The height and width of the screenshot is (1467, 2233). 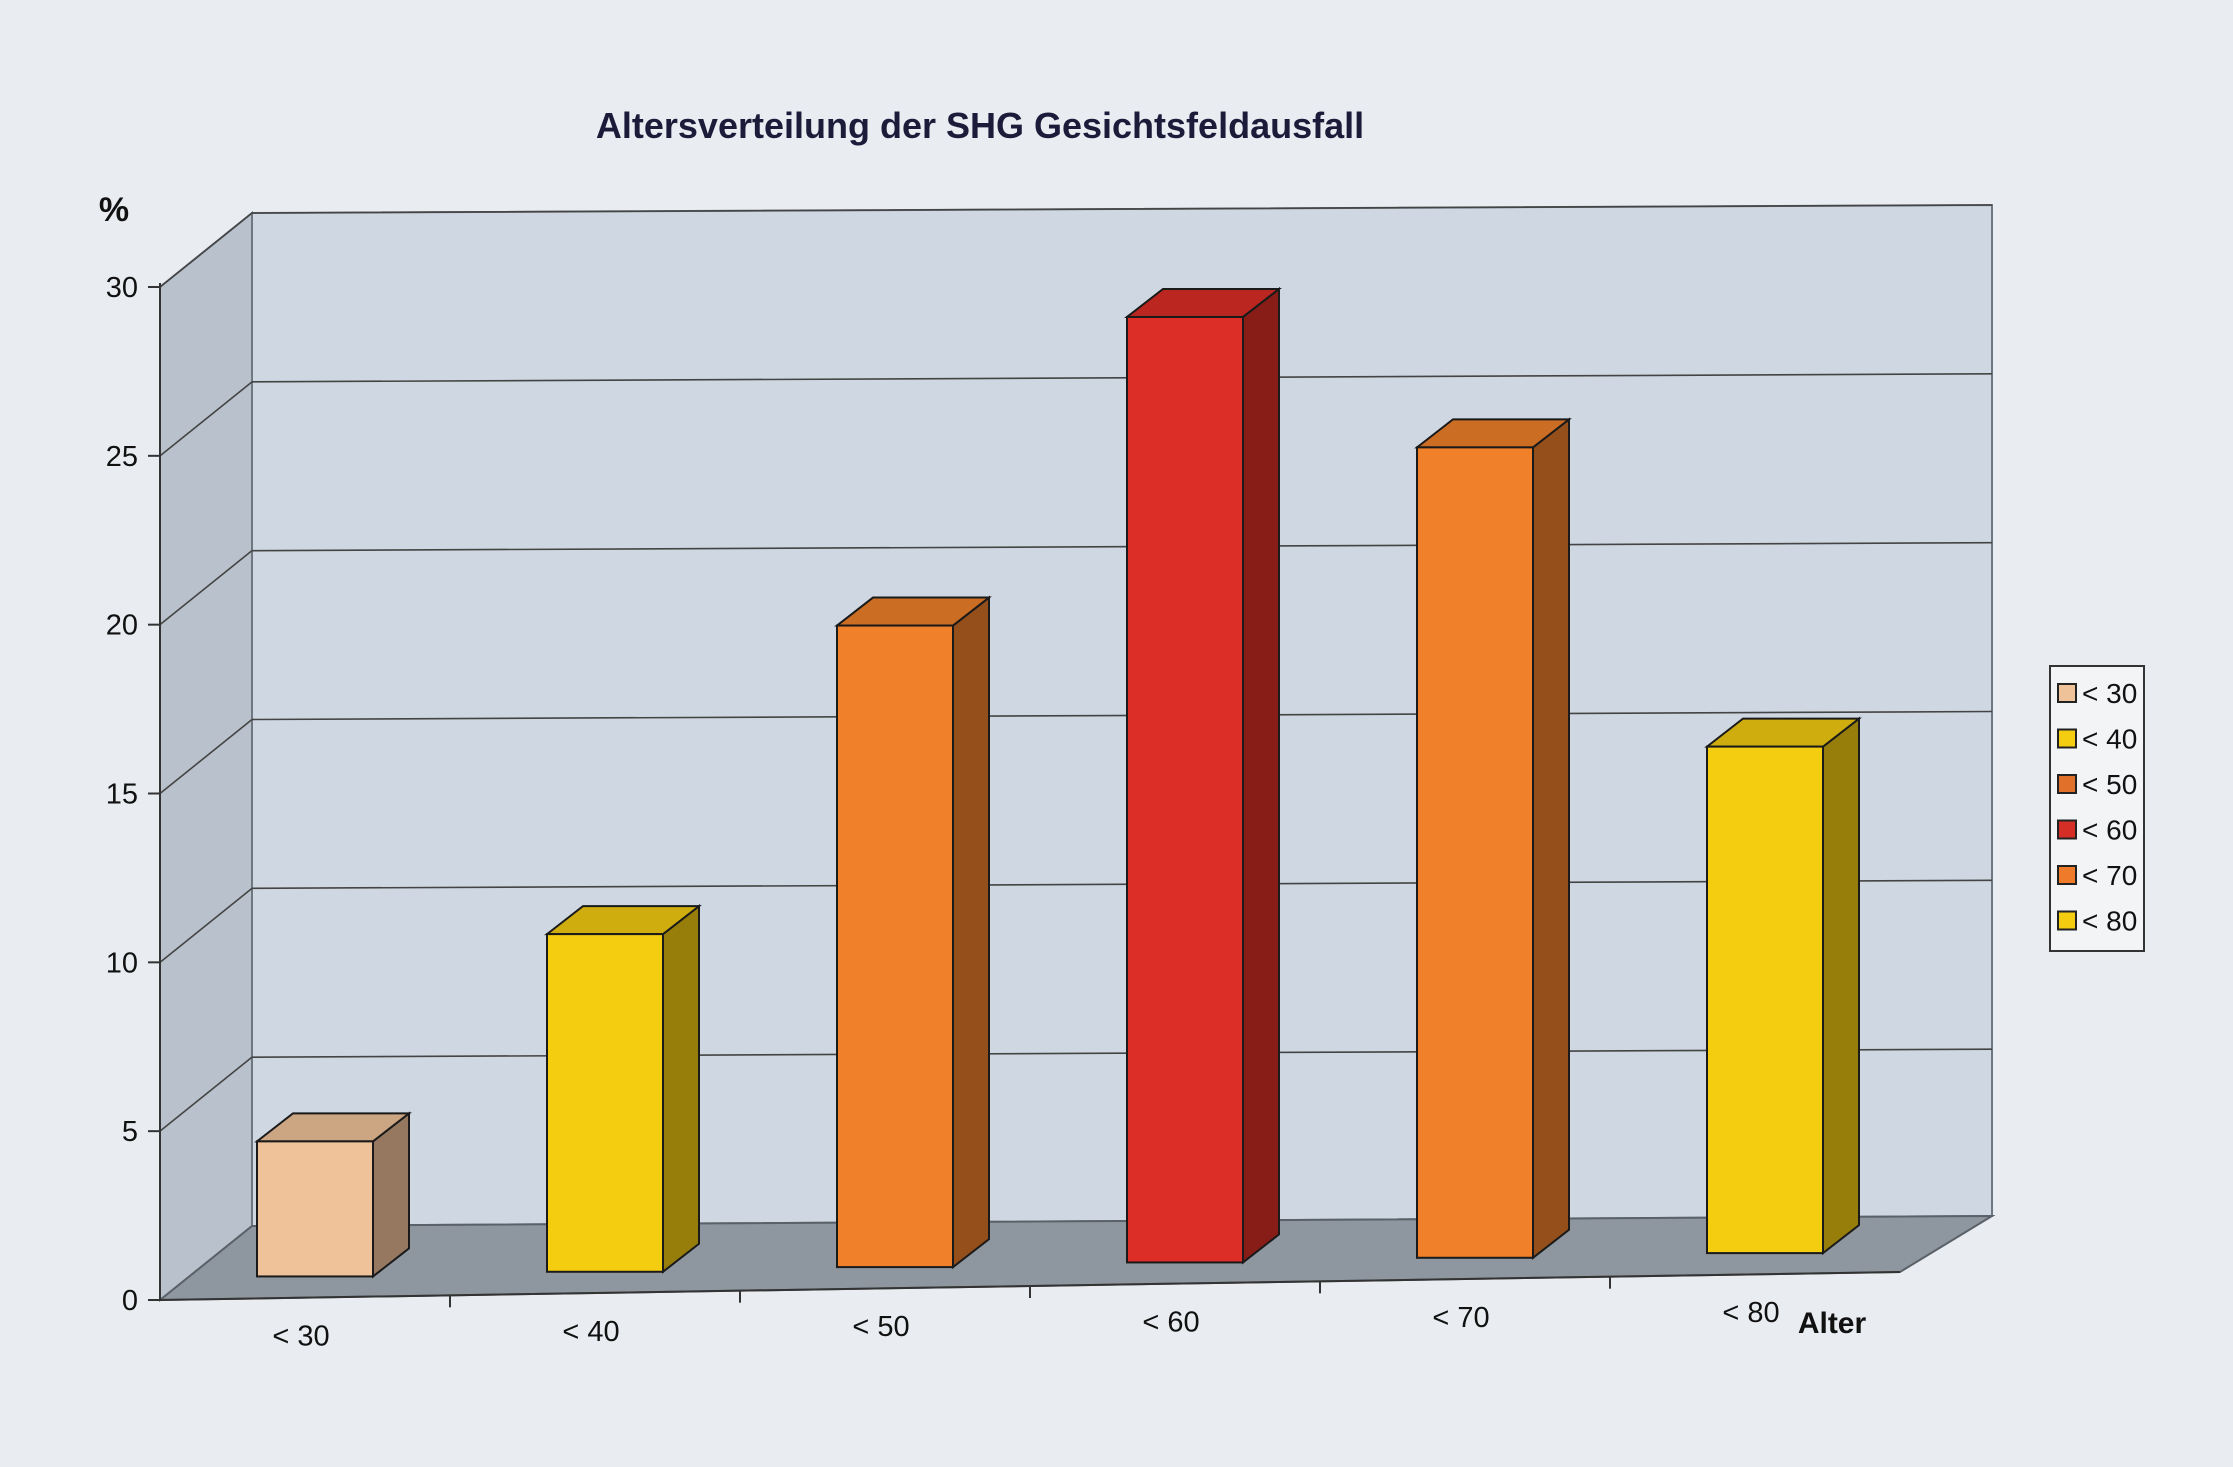 What do you see at coordinates (2109, 693) in the screenshot?
I see `legend-label: < 30` at bounding box center [2109, 693].